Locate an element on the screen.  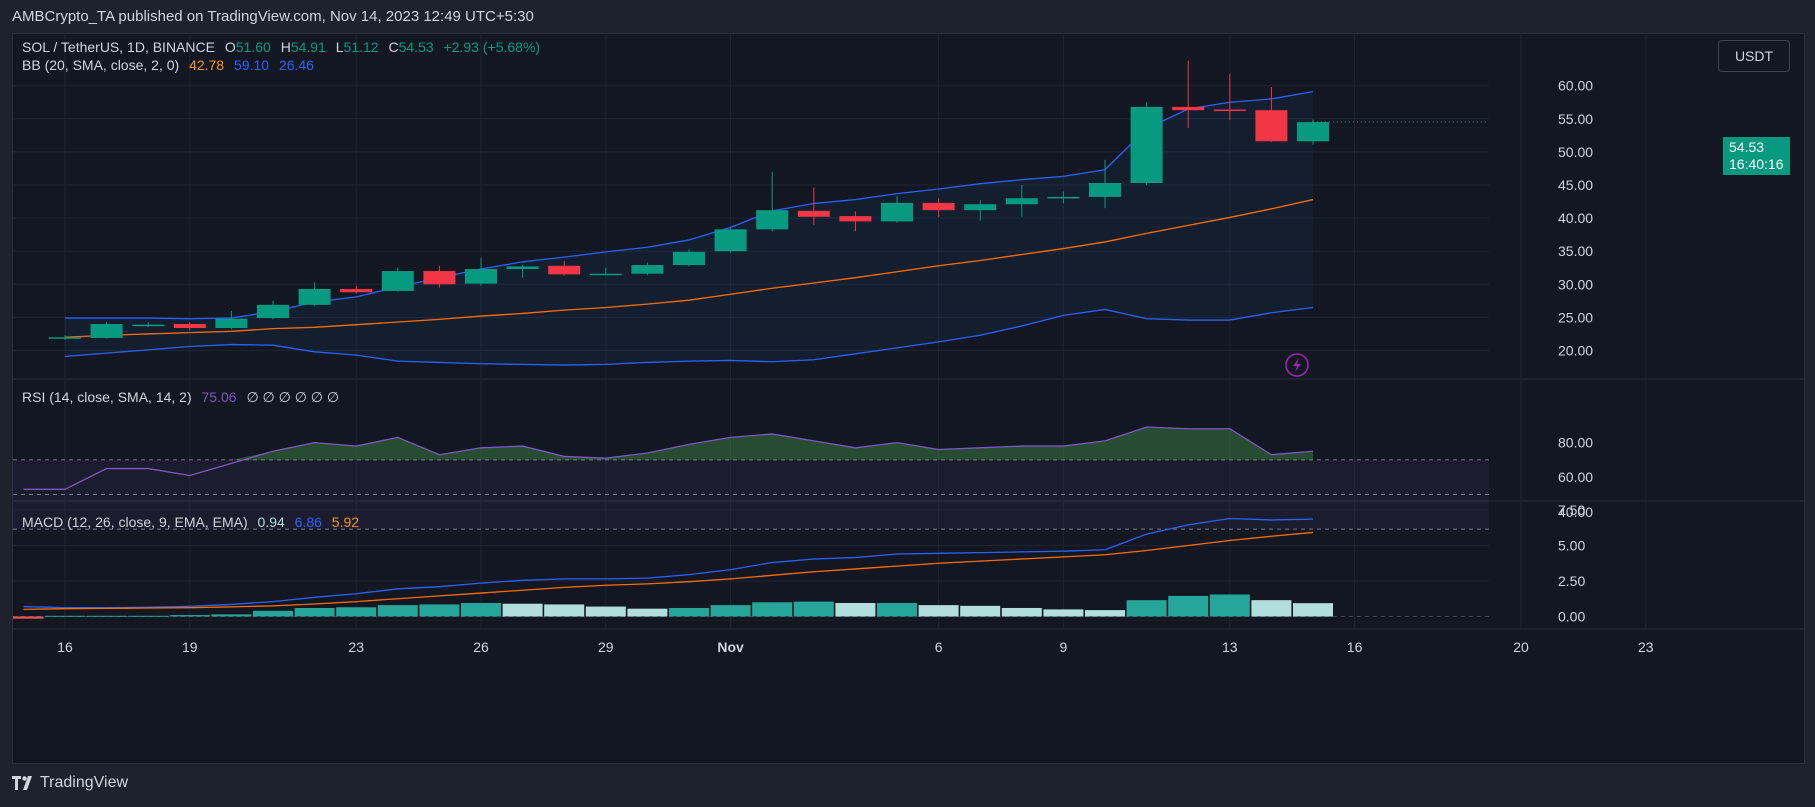
bb-upper-value: 59.10 is located at coordinates (252, 65).